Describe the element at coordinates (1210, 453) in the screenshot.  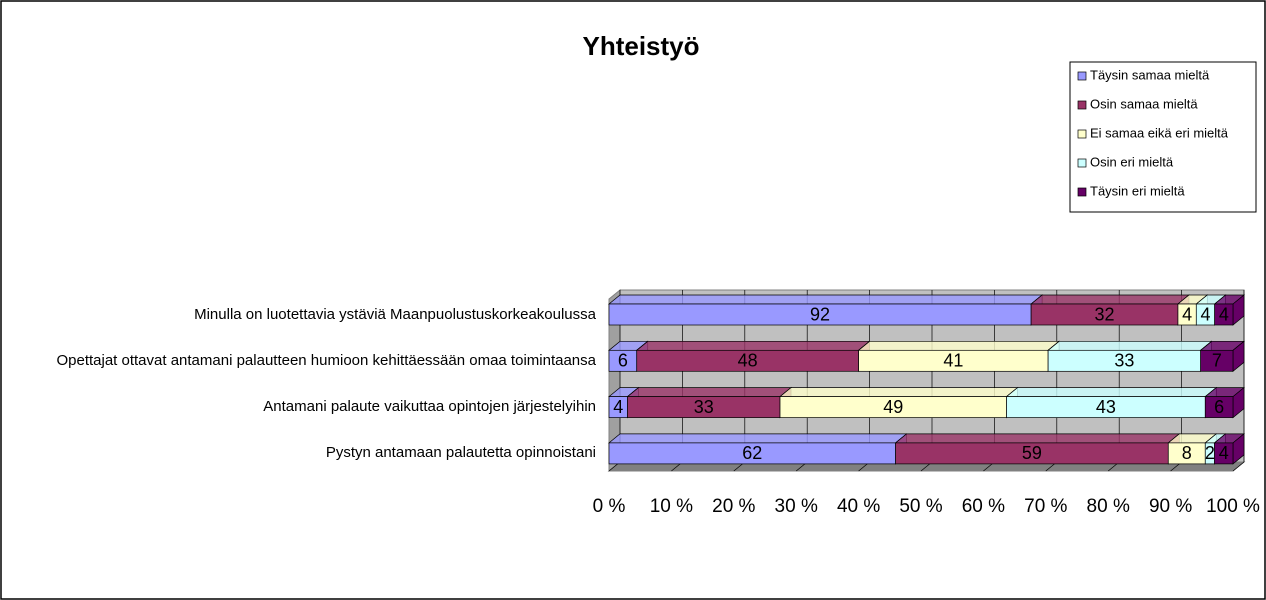
I see `data-label: 2` at that location.